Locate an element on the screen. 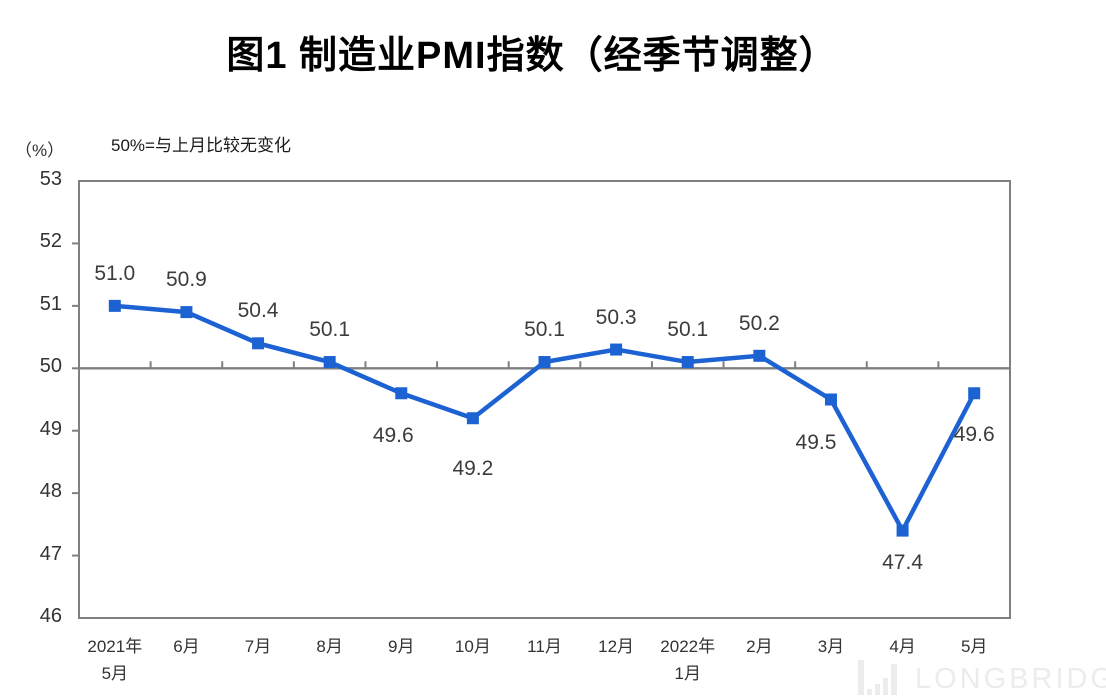 Image resolution: width=1106 pixels, height=700 pixels. point-label: 50.9 is located at coordinates (186, 280).